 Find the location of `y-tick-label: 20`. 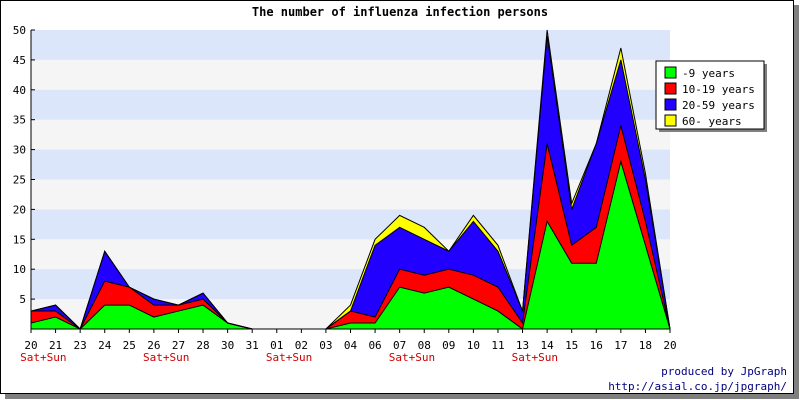

y-tick-label: 20 is located at coordinates (19, 209).